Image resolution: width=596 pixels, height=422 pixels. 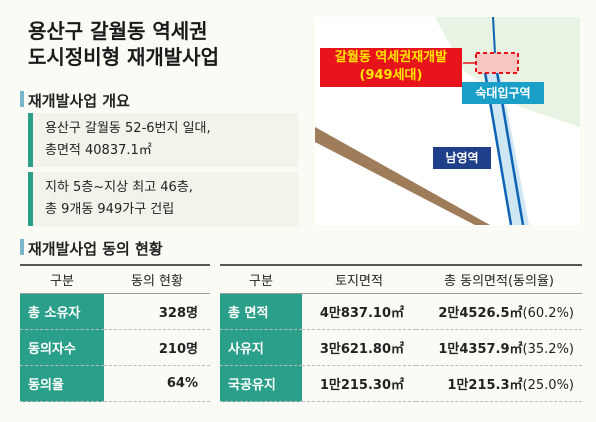 What do you see at coordinates (91, 248) in the screenshot?
I see `consent-heading: 재개발사업 동의 현황` at bounding box center [91, 248].